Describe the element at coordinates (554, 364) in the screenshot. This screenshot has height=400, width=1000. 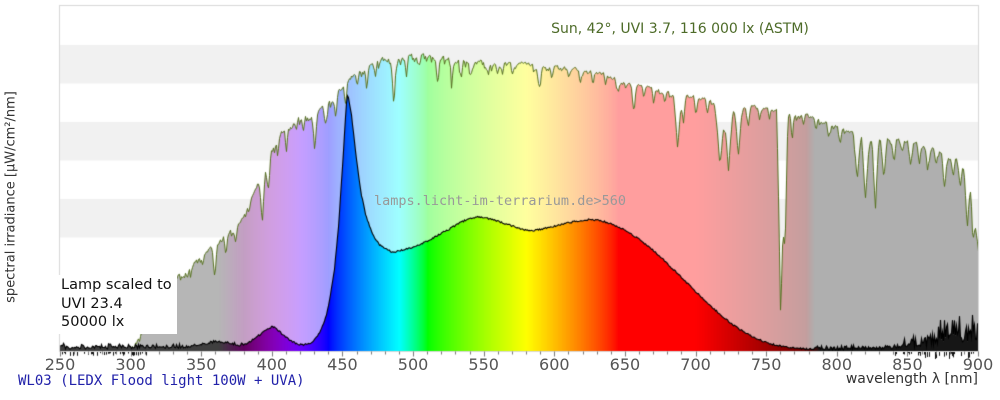
I see `x-tick-label: 600` at that location.